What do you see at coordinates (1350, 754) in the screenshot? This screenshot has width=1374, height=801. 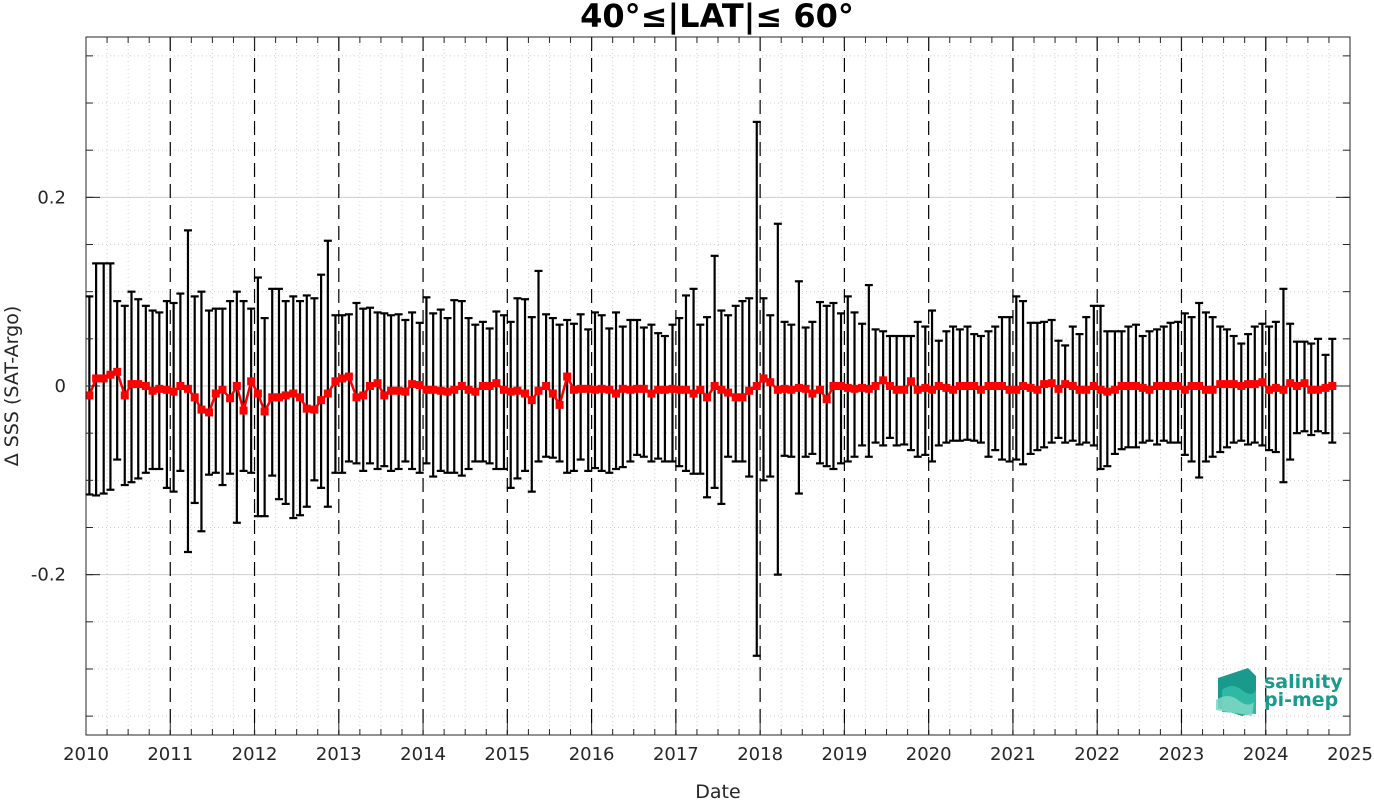 I see `x-tick-label: 2025` at bounding box center [1350, 754].